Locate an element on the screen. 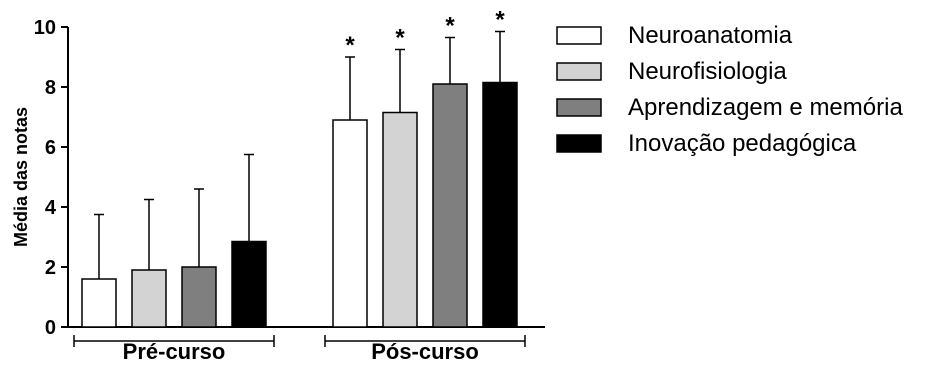 This screenshot has width=951, height=365. legend-label: Inovação pedagógica is located at coordinates (742, 143).